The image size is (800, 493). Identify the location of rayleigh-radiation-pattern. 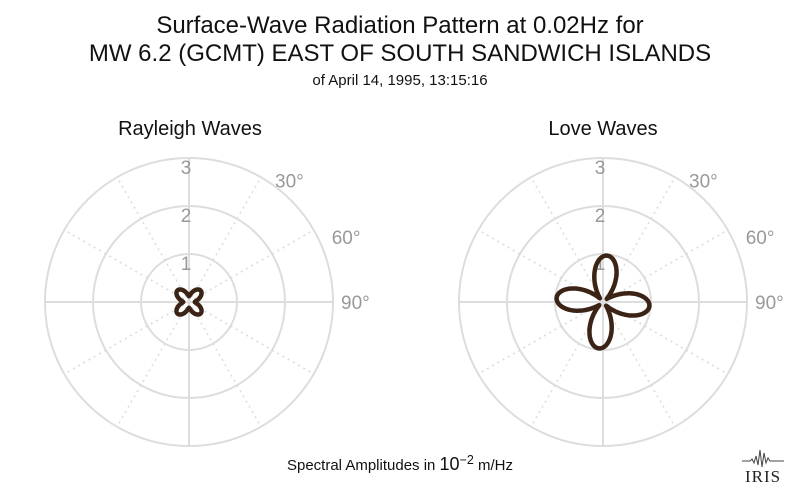
(189, 302).